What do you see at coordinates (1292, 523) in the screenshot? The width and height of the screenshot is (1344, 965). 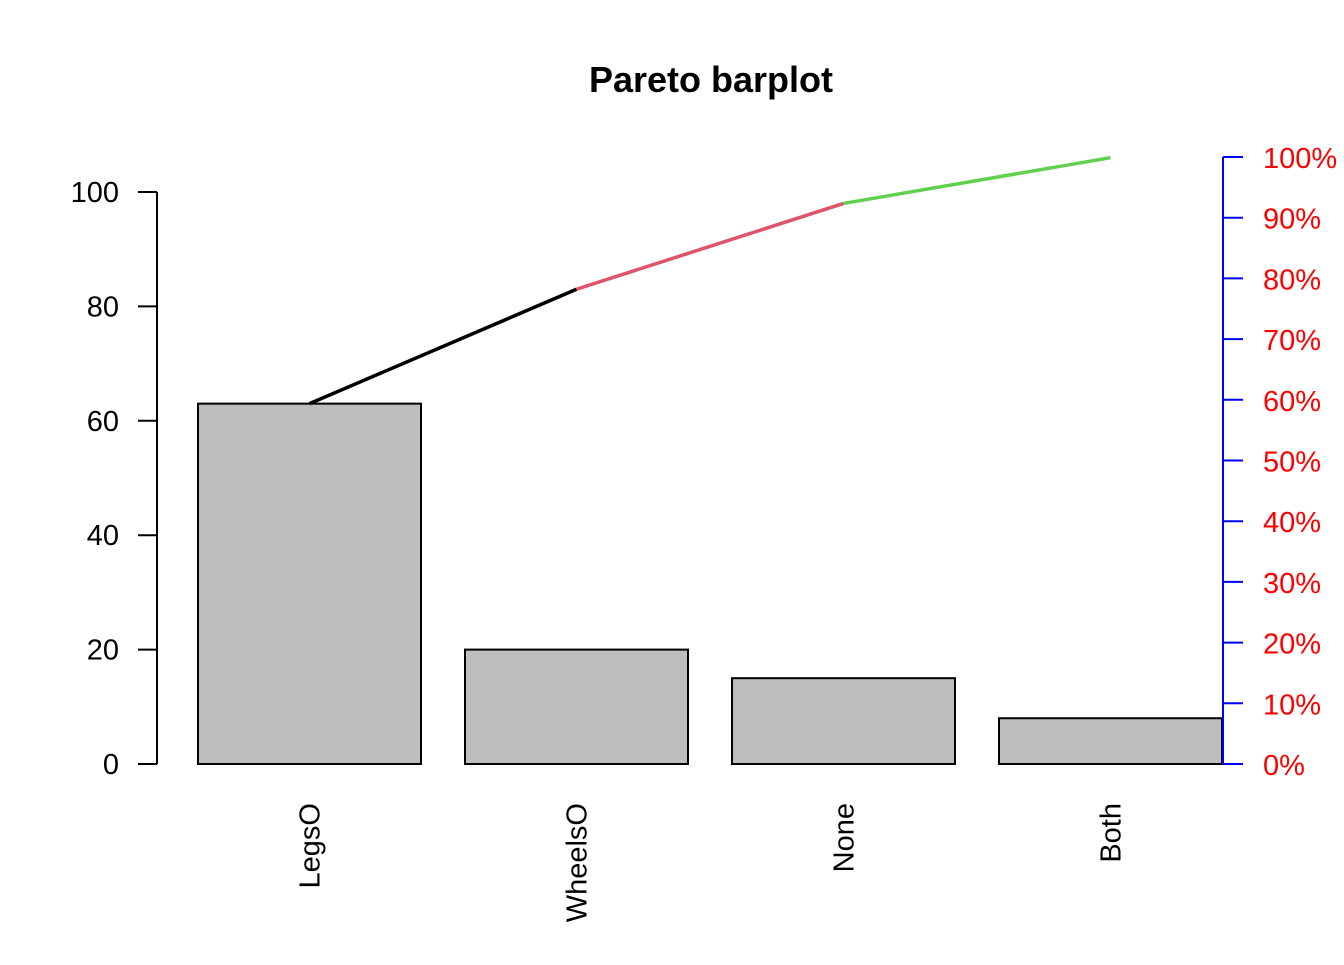 I see `right-tick-label: 40%` at bounding box center [1292, 523].